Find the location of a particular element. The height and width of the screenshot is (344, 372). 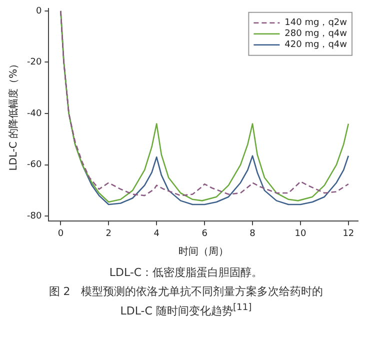

x-tick-label: 8 is located at coordinates (253, 233).